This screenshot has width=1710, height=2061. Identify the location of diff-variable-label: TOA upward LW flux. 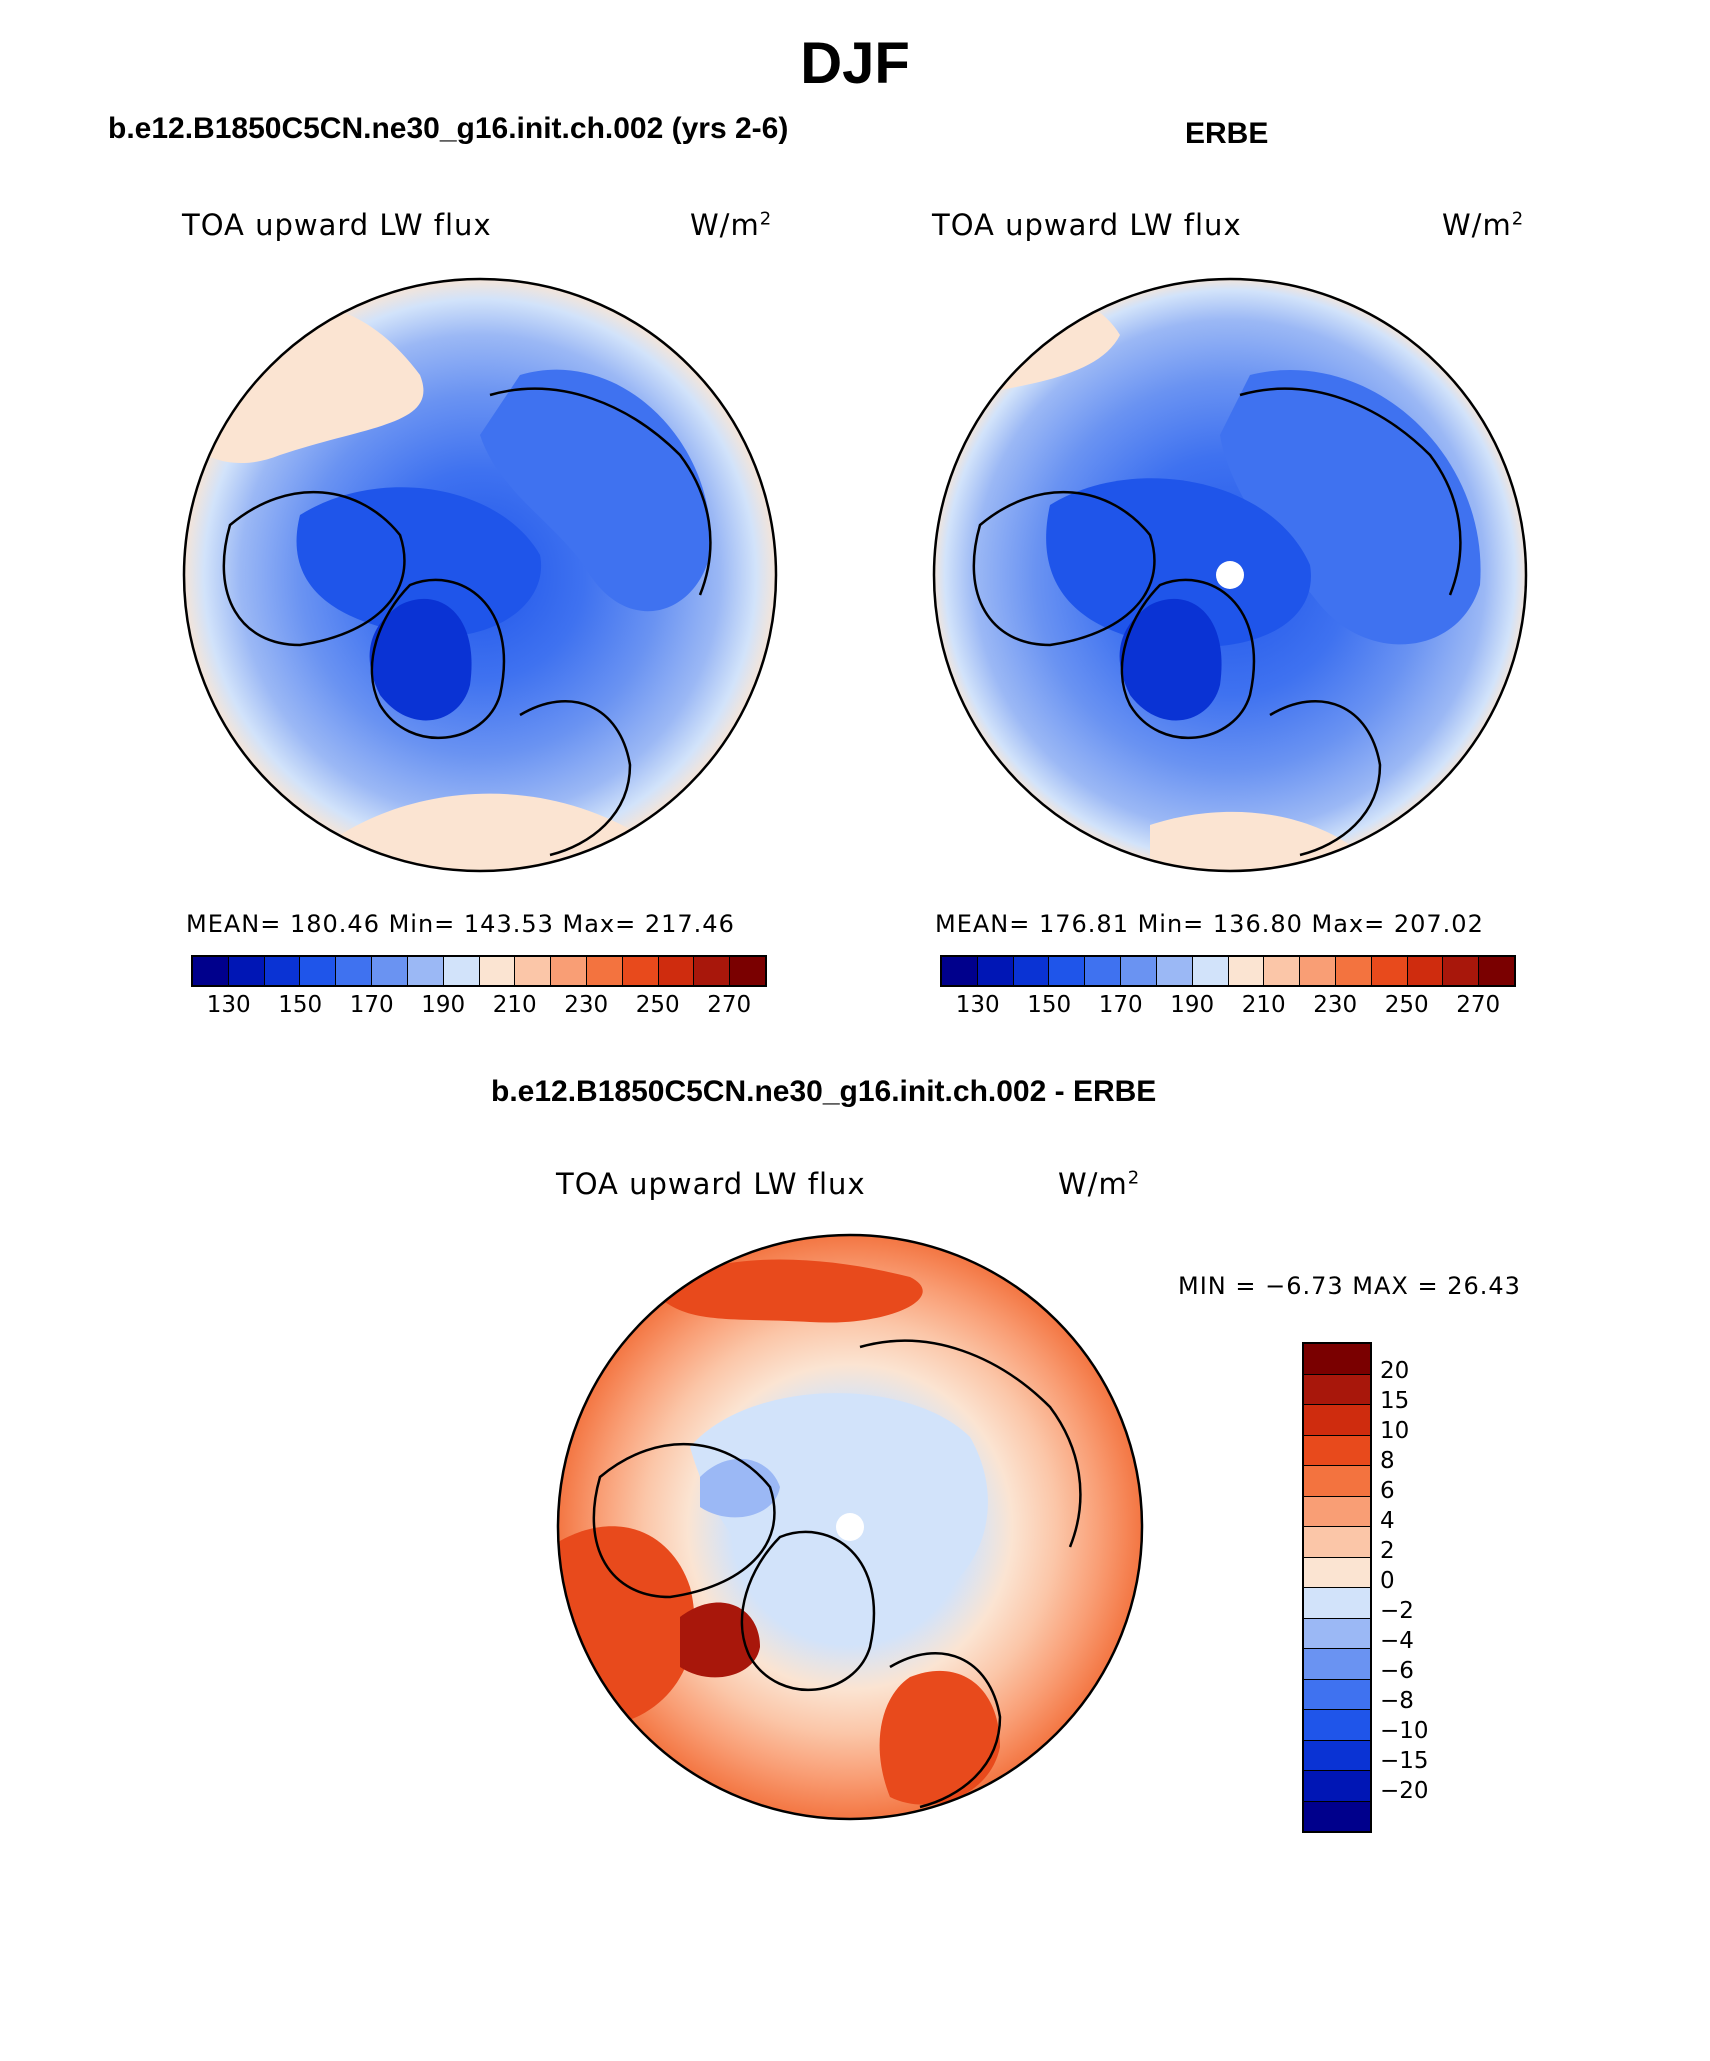
(711, 1184).